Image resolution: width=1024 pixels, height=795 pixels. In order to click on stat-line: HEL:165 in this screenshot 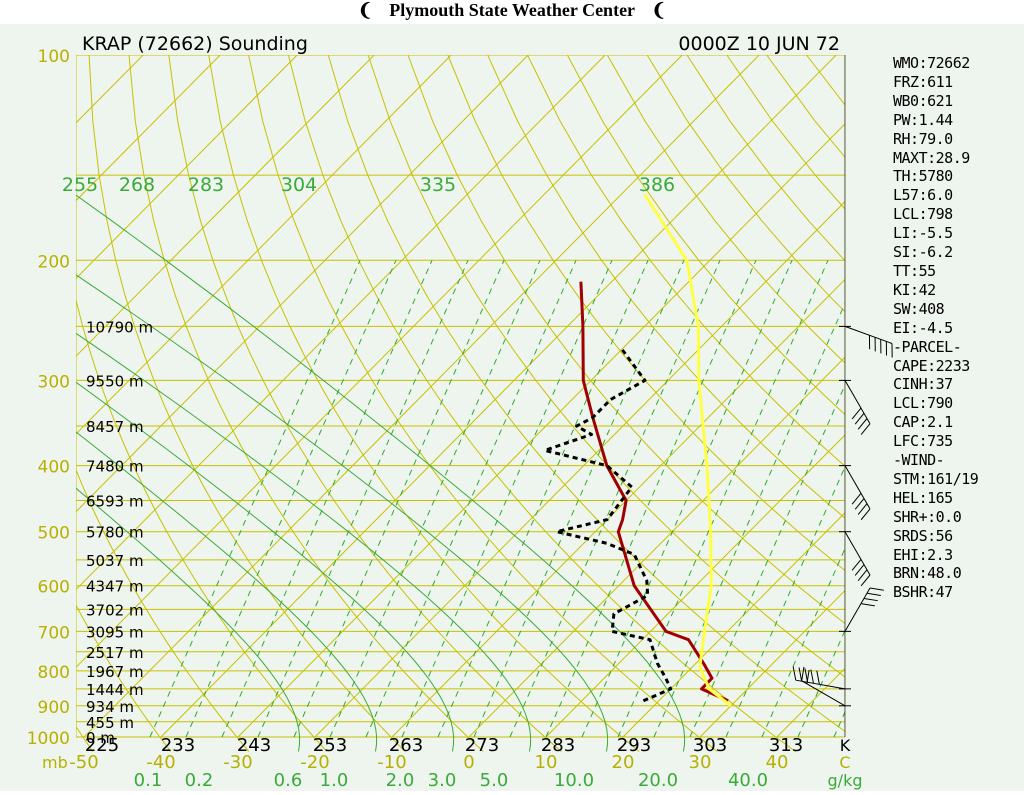, I will do `click(935, 498)`.